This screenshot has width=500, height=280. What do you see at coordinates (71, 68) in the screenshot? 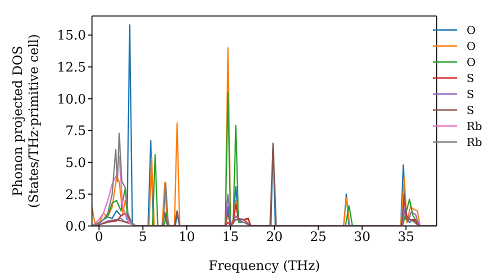
I see `y-tick-label: 12.5` at bounding box center [71, 68].